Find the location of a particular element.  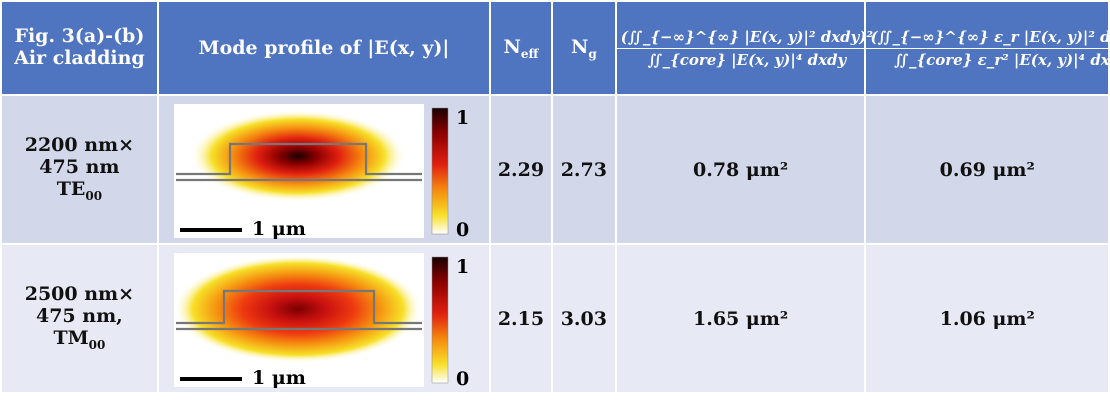

header-ng-sub: g is located at coordinates (592, 53).